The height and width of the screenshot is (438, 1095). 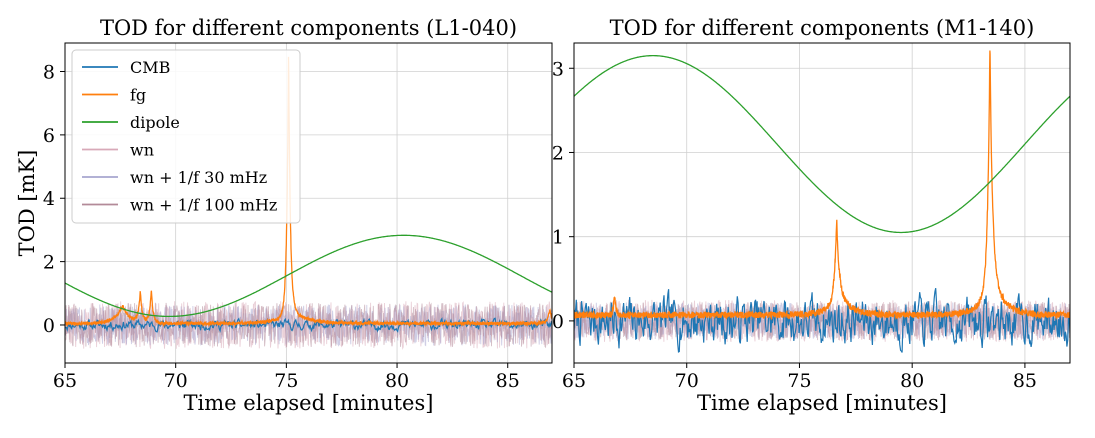 What do you see at coordinates (138, 95) in the screenshot?
I see `legend-label-fg: fg` at bounding box center [138, 95].